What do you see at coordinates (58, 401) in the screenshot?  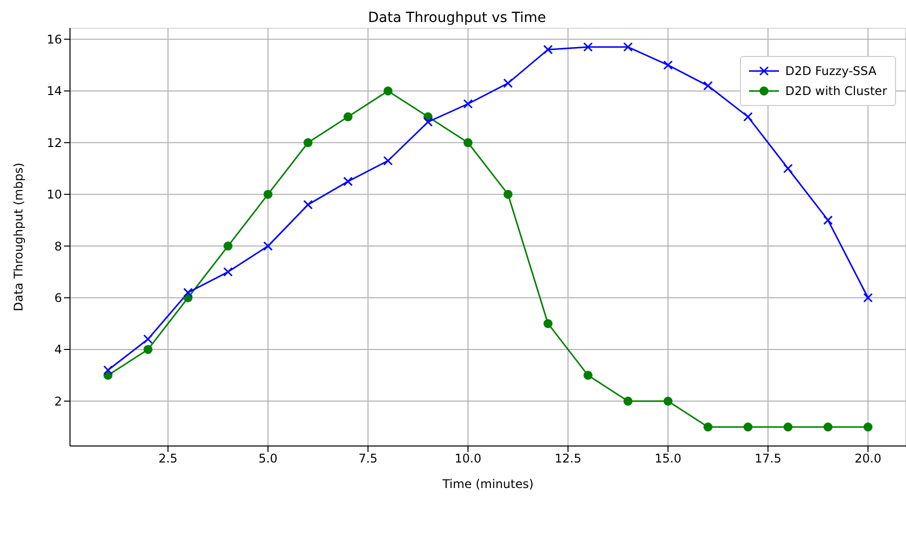 I see `y-tick-label: 2` at bounding box center [58, 401].